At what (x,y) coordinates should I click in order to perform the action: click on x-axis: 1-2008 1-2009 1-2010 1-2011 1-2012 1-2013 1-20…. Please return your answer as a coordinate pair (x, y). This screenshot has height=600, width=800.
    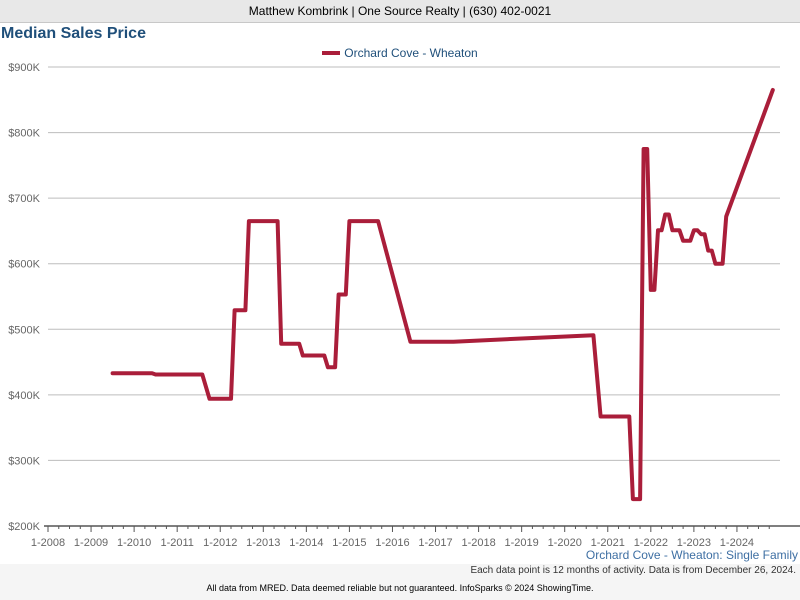
    Looking at the image, I should click on (415, 537).